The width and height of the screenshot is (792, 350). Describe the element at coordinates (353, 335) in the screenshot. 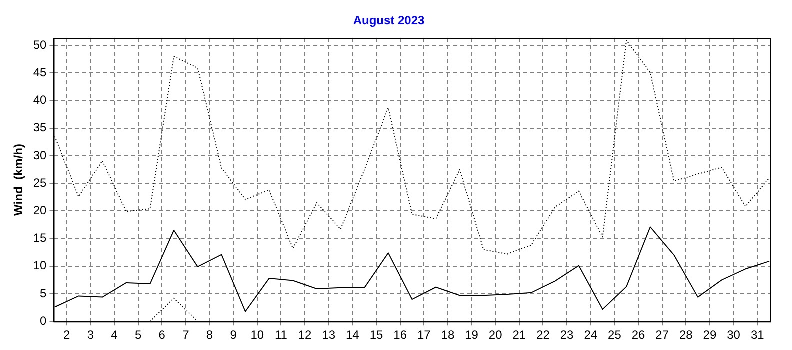

I see `x-tick-label: 14` at that location.